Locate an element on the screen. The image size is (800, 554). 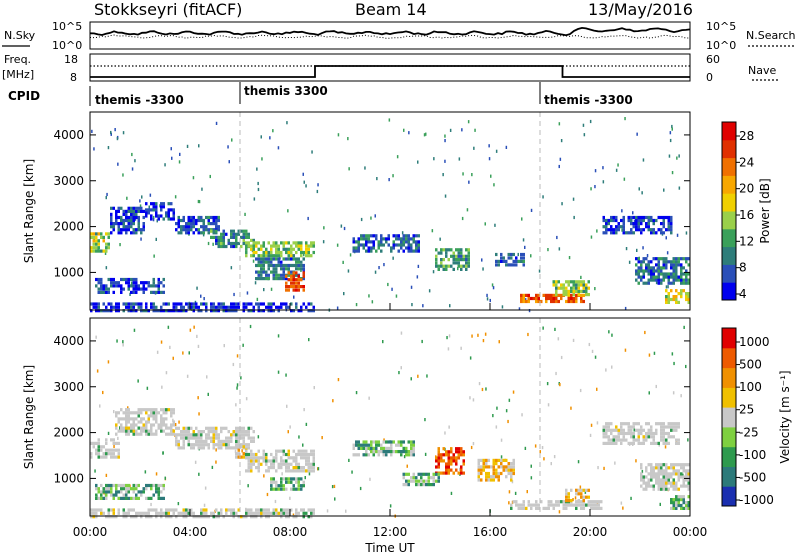
colorbar-tick-label: 16 is located at coordinates (746, 215).